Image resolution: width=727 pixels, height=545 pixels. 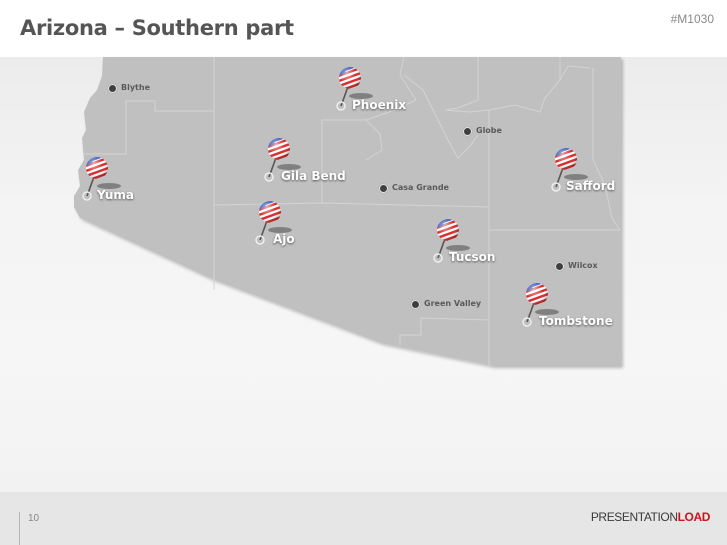 I want to click on pin-label-tucson: Tucson, so click(x=472, y=257).